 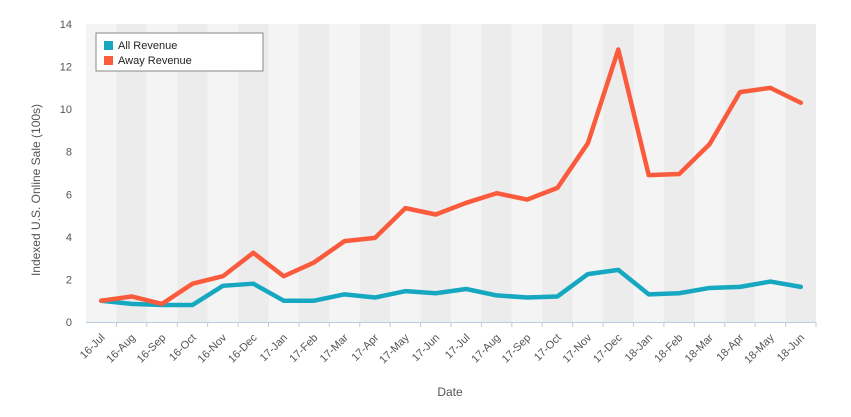 I want to click on x-tick-label: 16-Aug, so click(x=121, y=349).